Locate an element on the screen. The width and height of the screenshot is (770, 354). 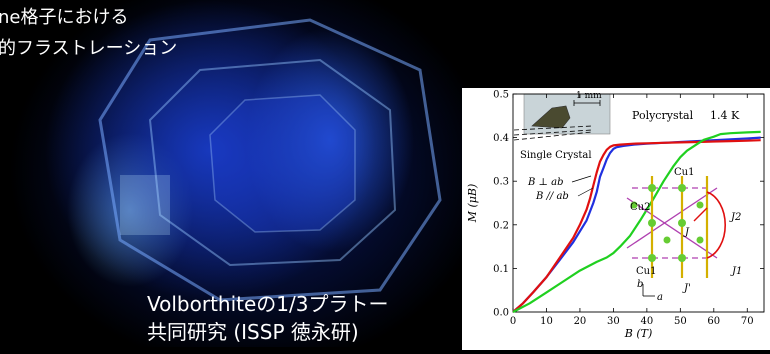
x-tick-label: 20 is located at coordinates (580, 321).